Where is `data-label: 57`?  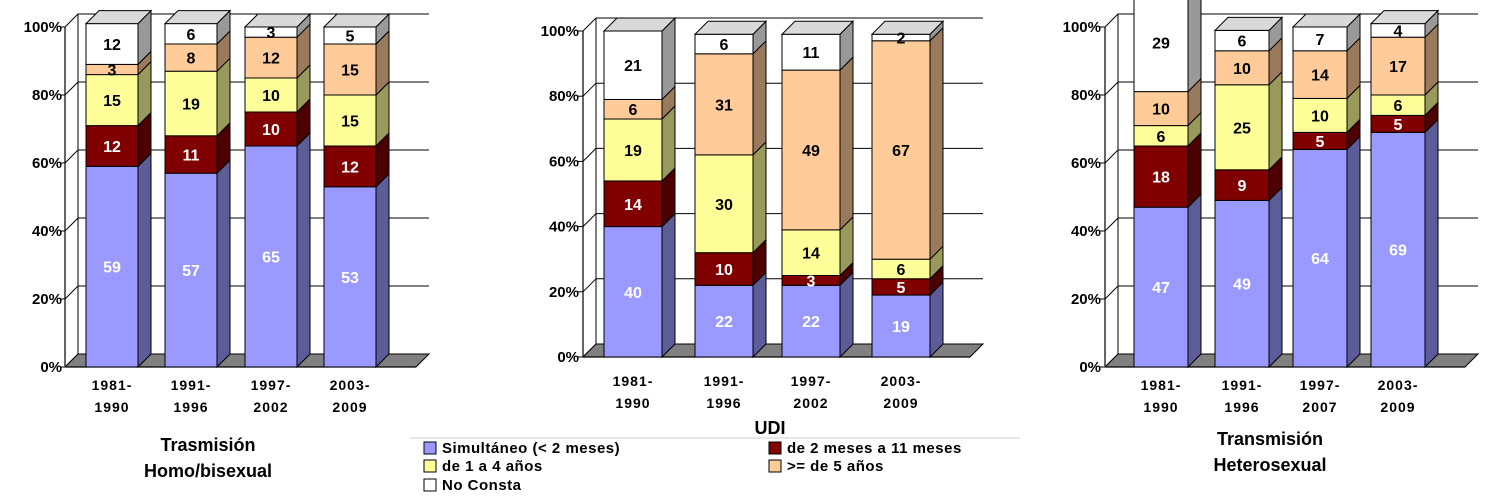 data-label: 57 is located at coordinates (191, 271).